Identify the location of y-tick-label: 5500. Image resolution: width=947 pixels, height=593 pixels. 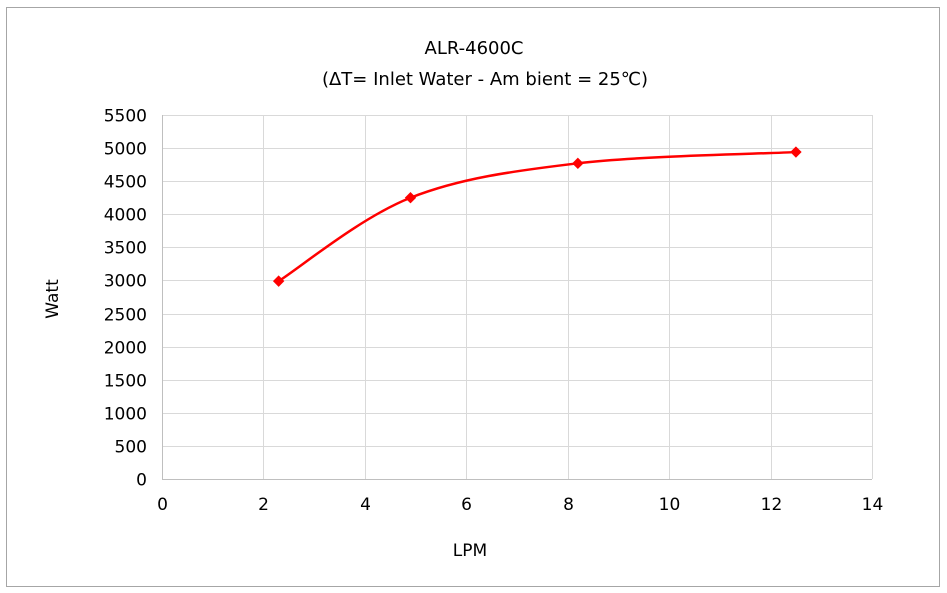
(125, 117).